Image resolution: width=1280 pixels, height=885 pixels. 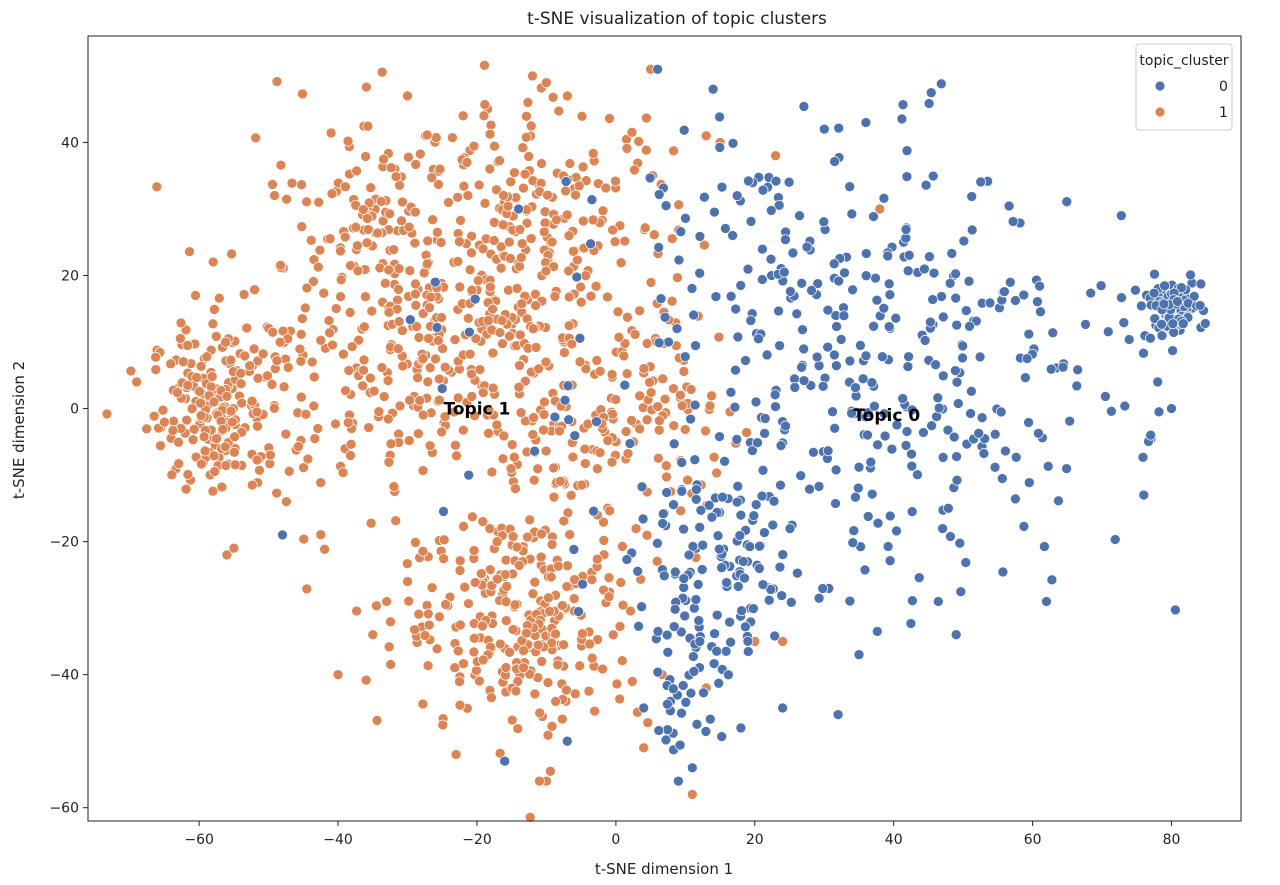 What do you see at coordinates (894, 840) in the screenshot?
I see `x-tick-label: 40` at bounding box center [894, 840].